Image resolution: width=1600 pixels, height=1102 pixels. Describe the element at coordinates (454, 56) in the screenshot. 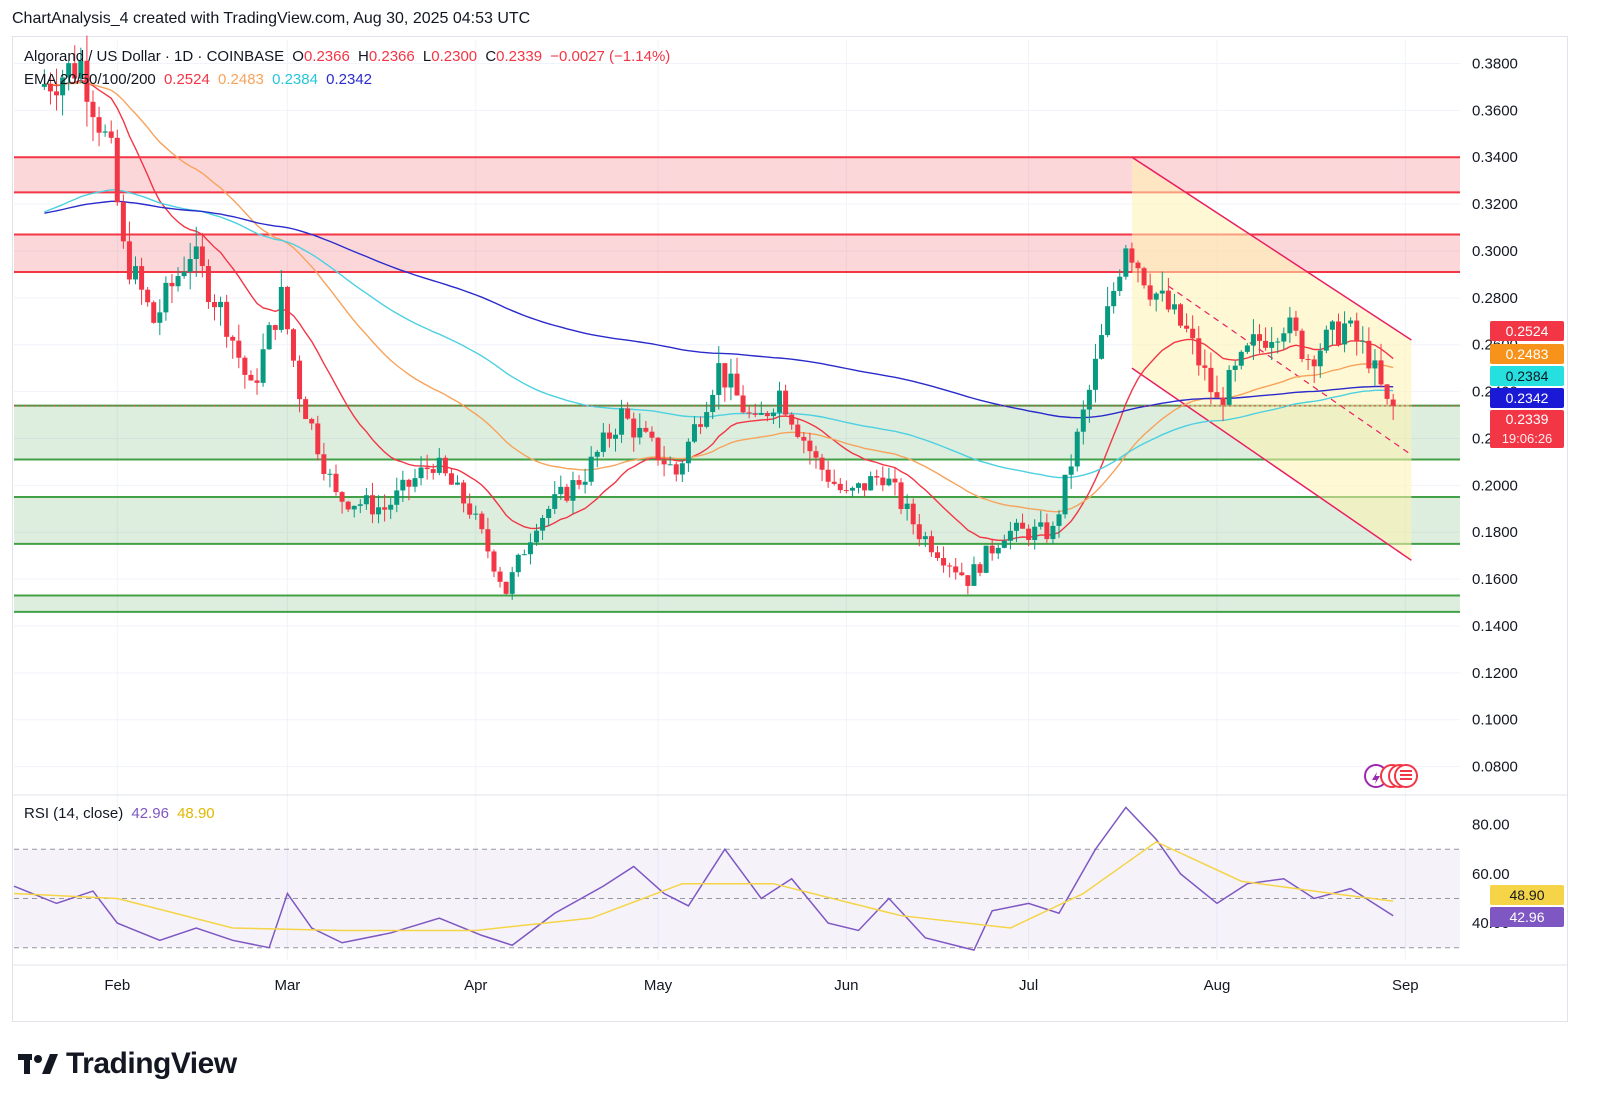

I see `low-value: 0.2300` at that location.